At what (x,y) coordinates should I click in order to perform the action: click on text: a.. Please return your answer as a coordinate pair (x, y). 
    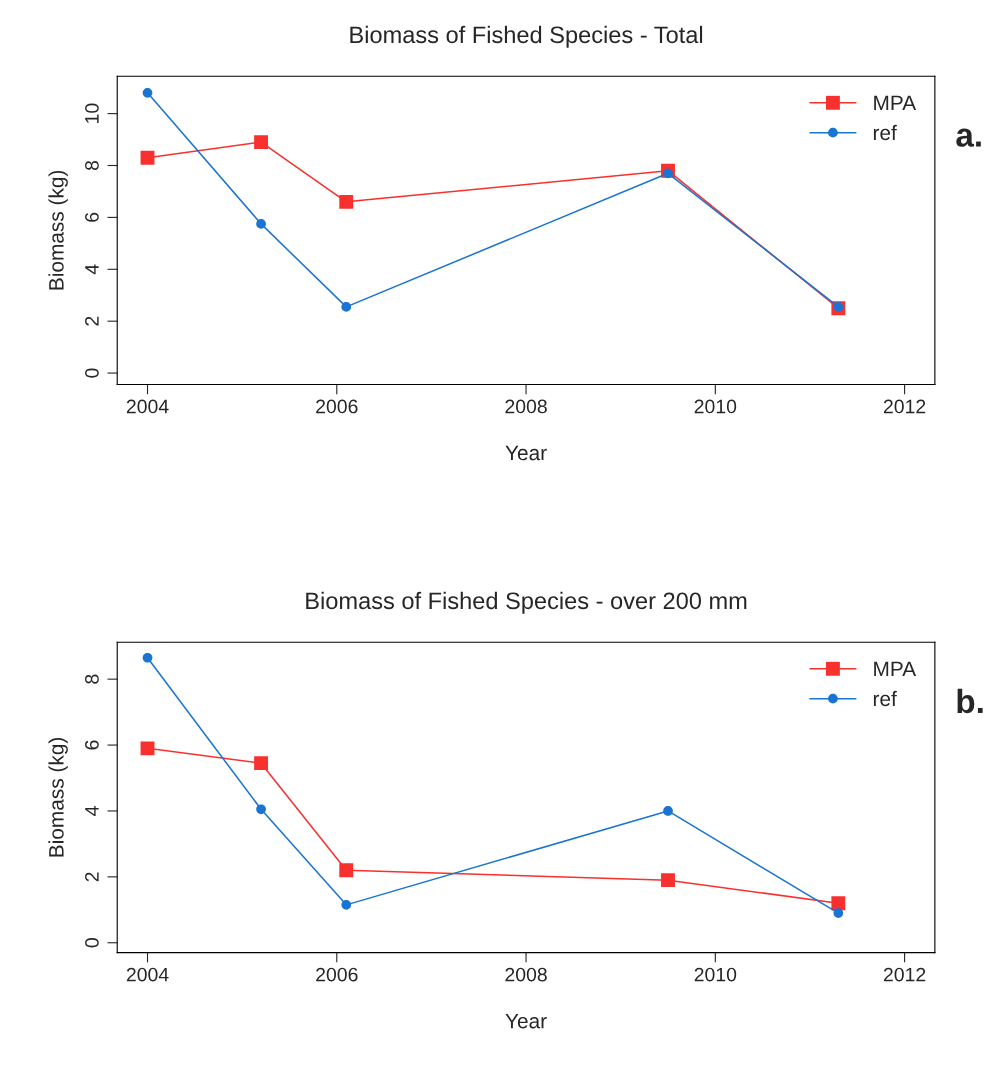
    Looking at the image, I should click on (968, 137).